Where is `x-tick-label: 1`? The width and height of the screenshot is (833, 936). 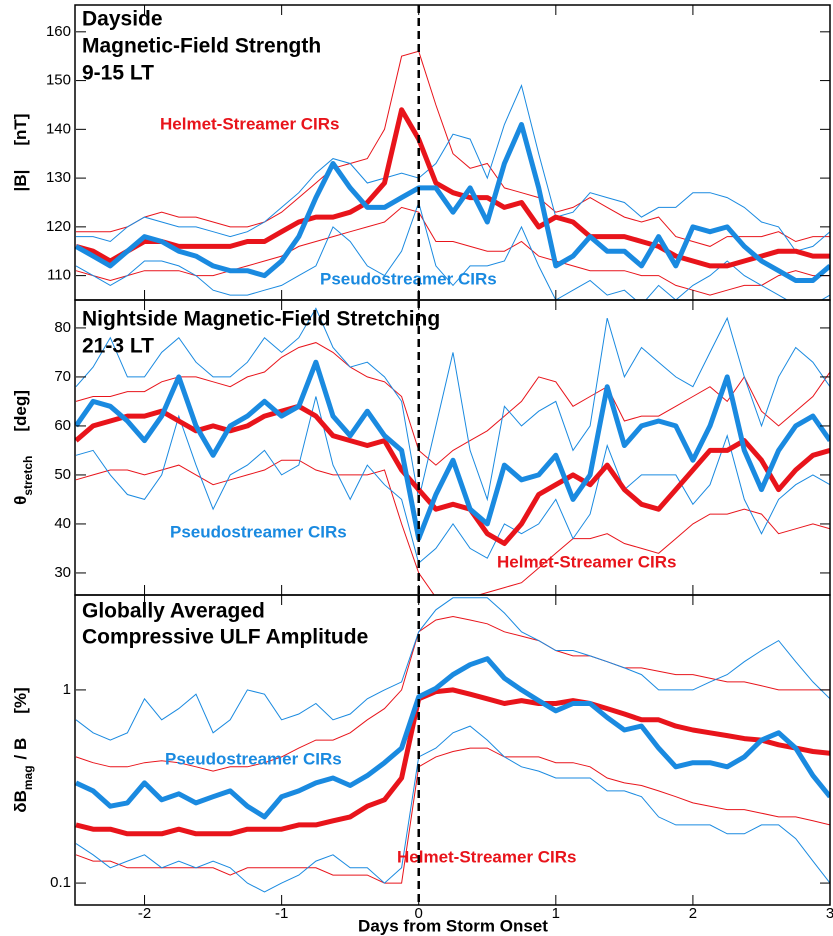 x-tick-label: 1 is located at coordinates (556, 913).